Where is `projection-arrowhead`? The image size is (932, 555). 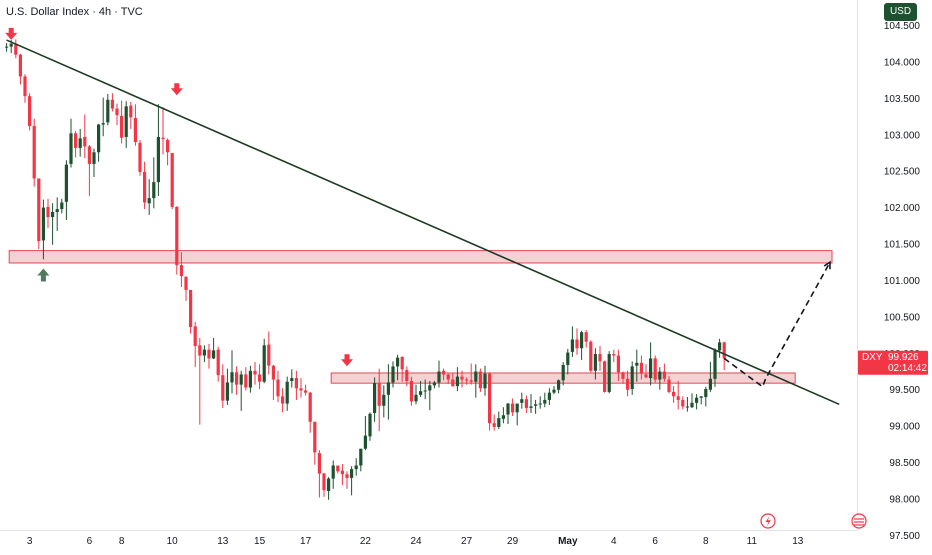
projection-arrowhead is located at coordinates (827, 265).